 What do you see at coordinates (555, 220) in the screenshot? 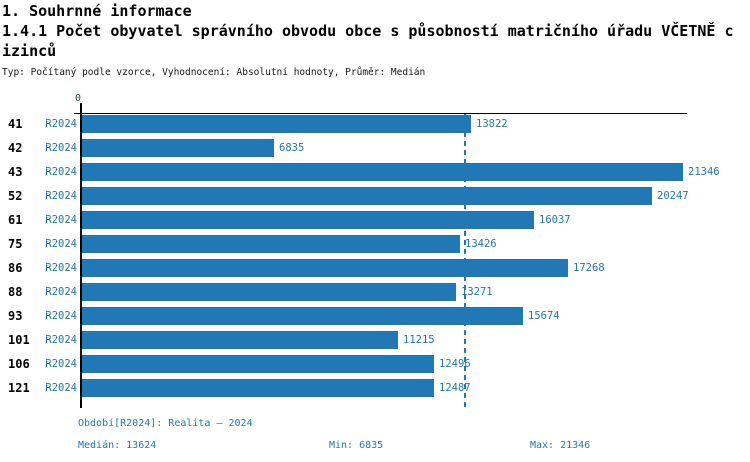
I see `bar-value-label: 16037` at bounding box center [555, 220].